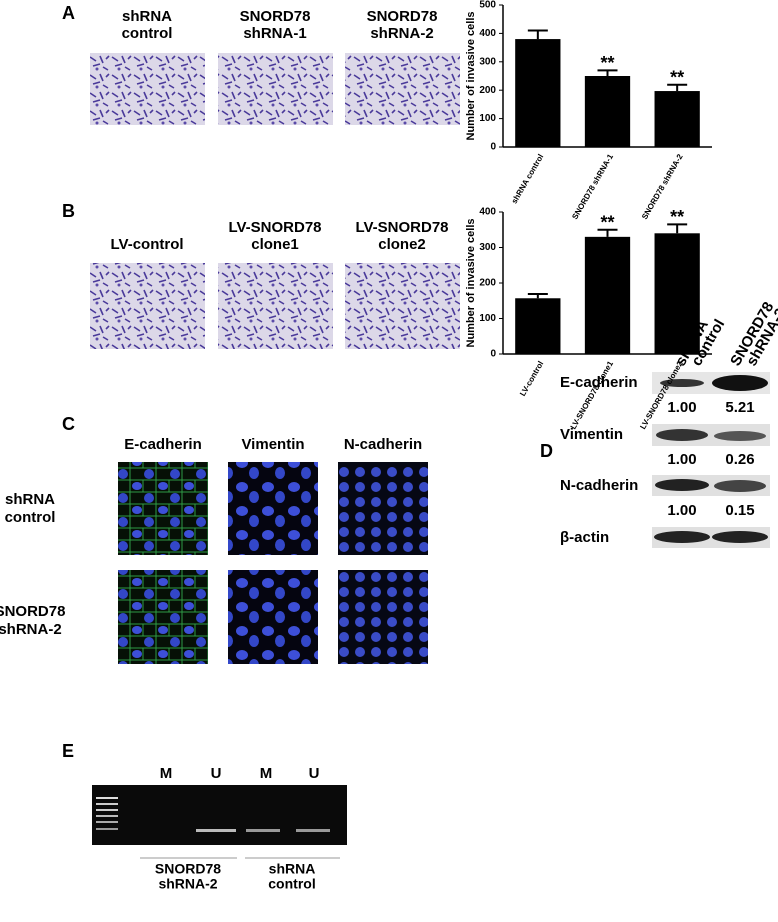 The image size is (778, 922). What do you see at coordinates (531, 379) in the screenshot?
I see `x-tick-label: LV-control` at bounding box center [531, 379].